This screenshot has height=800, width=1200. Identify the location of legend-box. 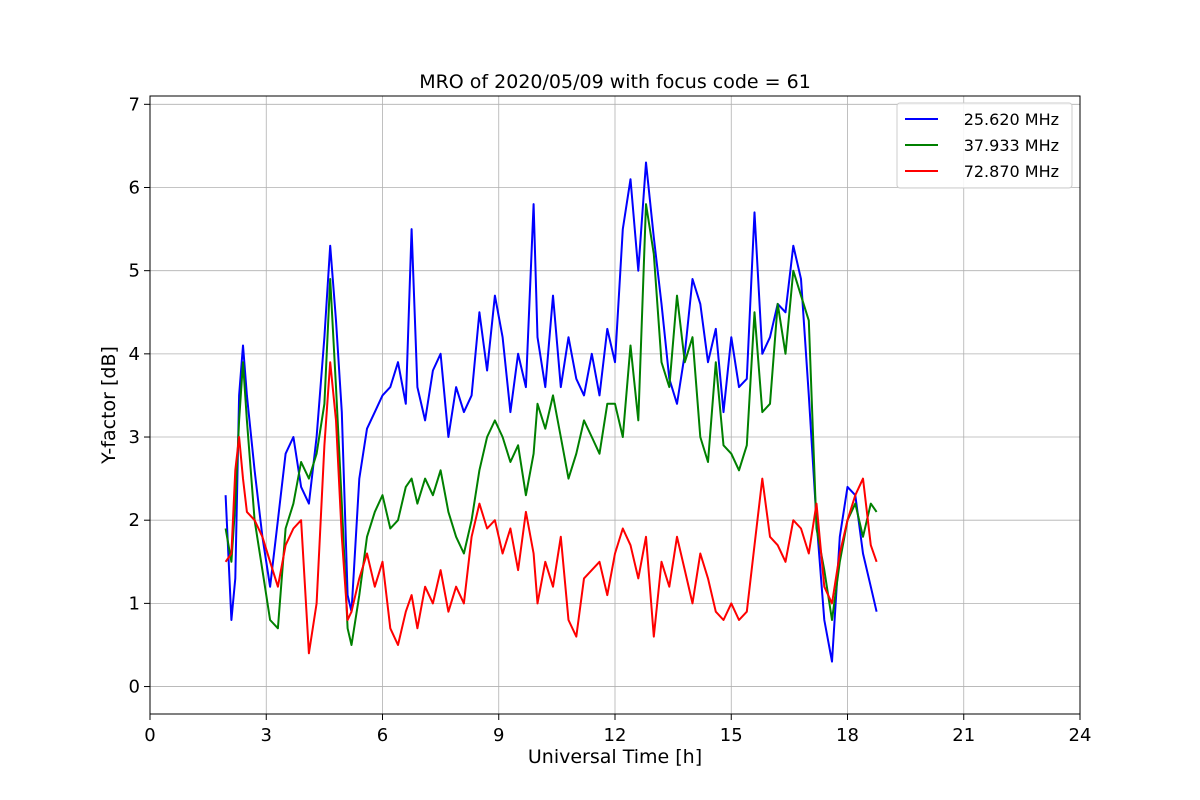
(984, 145).